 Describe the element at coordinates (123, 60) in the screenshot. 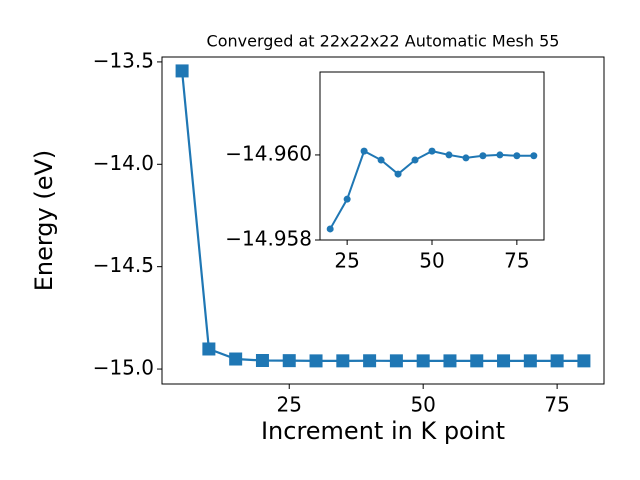

I see `y-tick-label: −13.5` at that location.